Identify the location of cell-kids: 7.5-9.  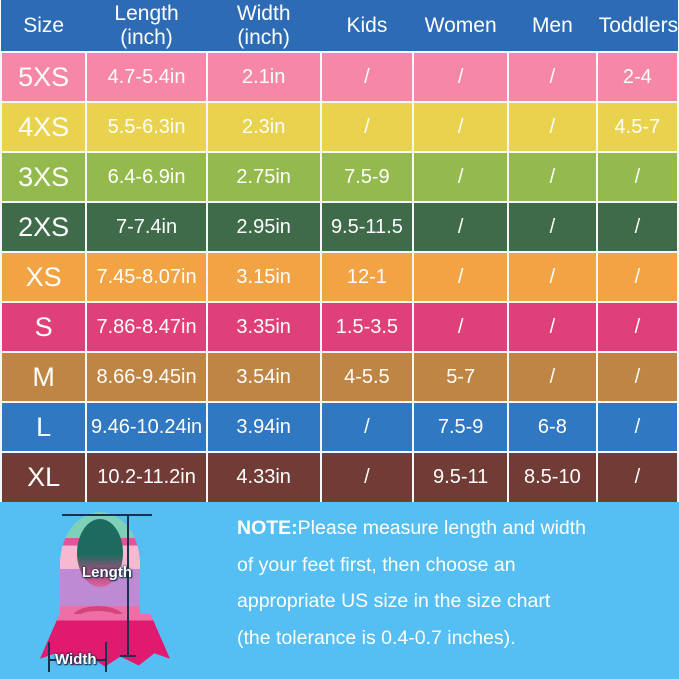
(367, 177).